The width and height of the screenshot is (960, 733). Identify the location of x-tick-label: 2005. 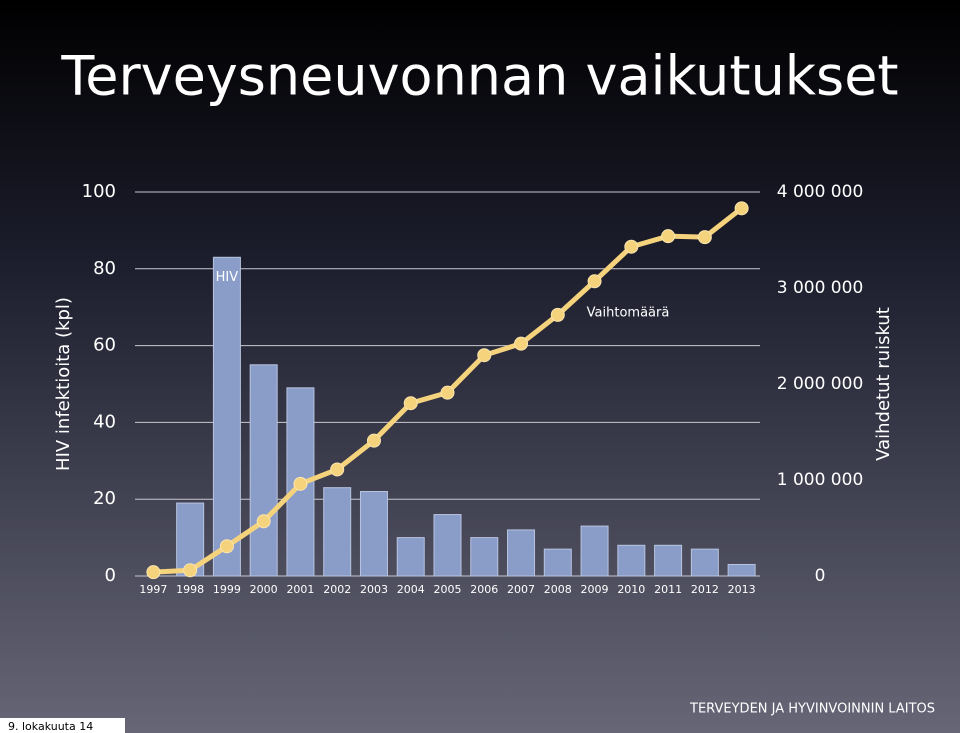
(448, 589).